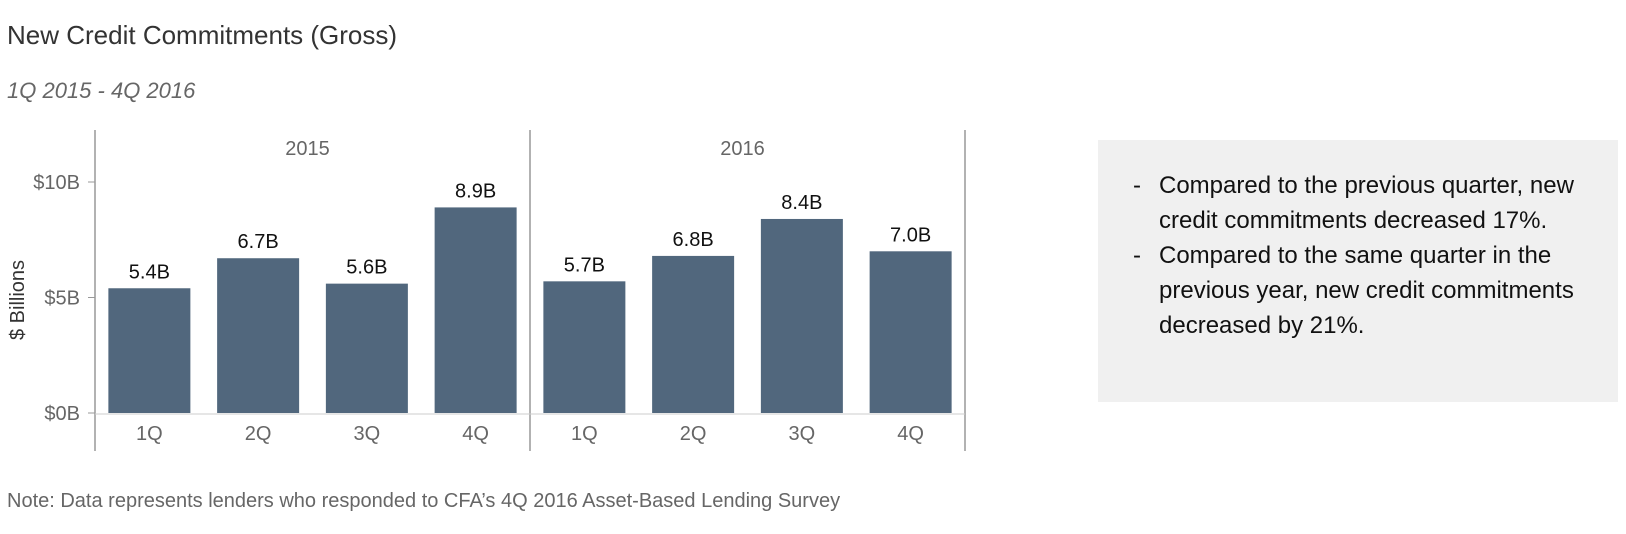 This screenshot has width=1626, height=534. What do you see at coordinates (258, 242) in the screenshot?
I see `bar-data-label: 6.7B` at bounding box center [258, 242].